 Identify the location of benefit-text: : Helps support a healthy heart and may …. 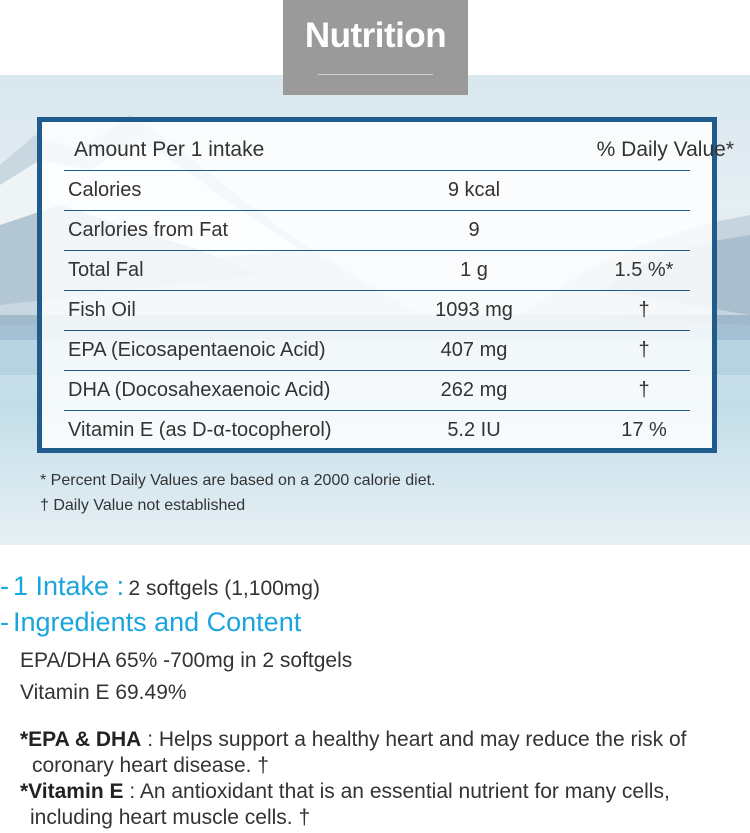
(414, 739).